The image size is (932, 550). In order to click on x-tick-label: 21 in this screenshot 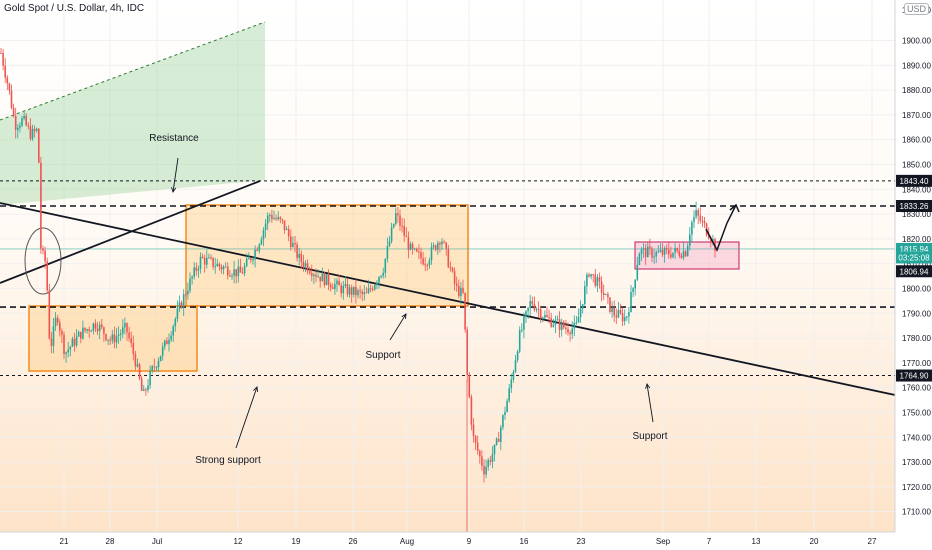, I will do `click(64, 541)`.